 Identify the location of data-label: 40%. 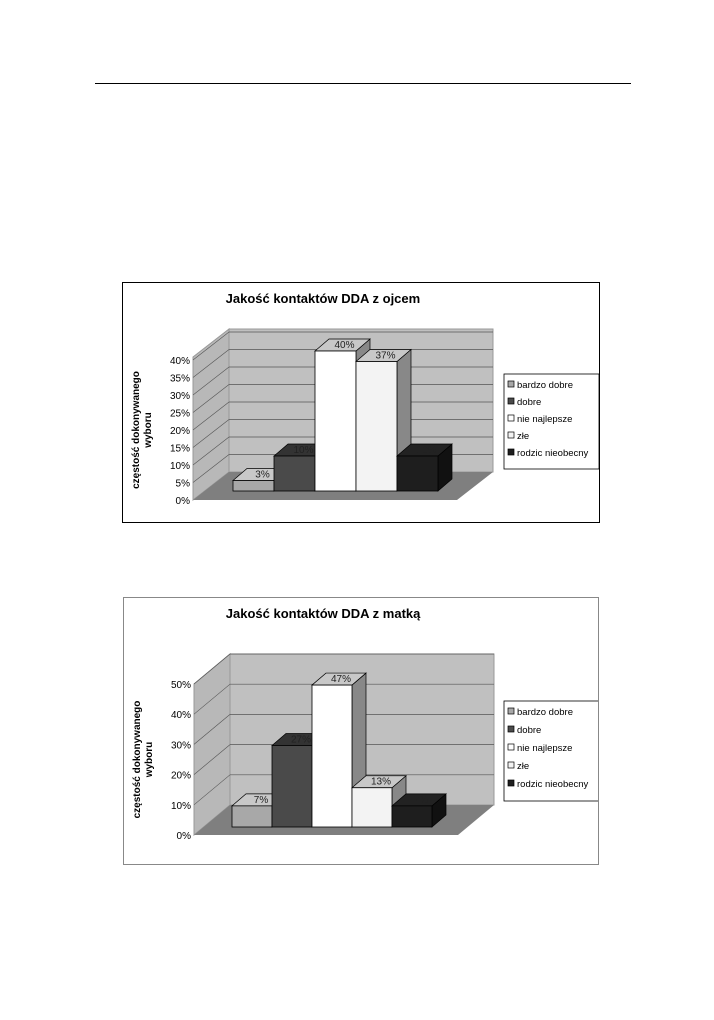
(344, 345).